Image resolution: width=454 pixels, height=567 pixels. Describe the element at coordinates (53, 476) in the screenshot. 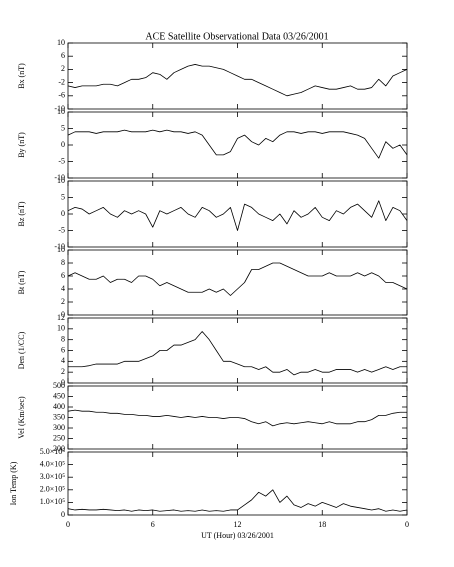

I see `y-tick-label: 3.0×10⁵` at that location.